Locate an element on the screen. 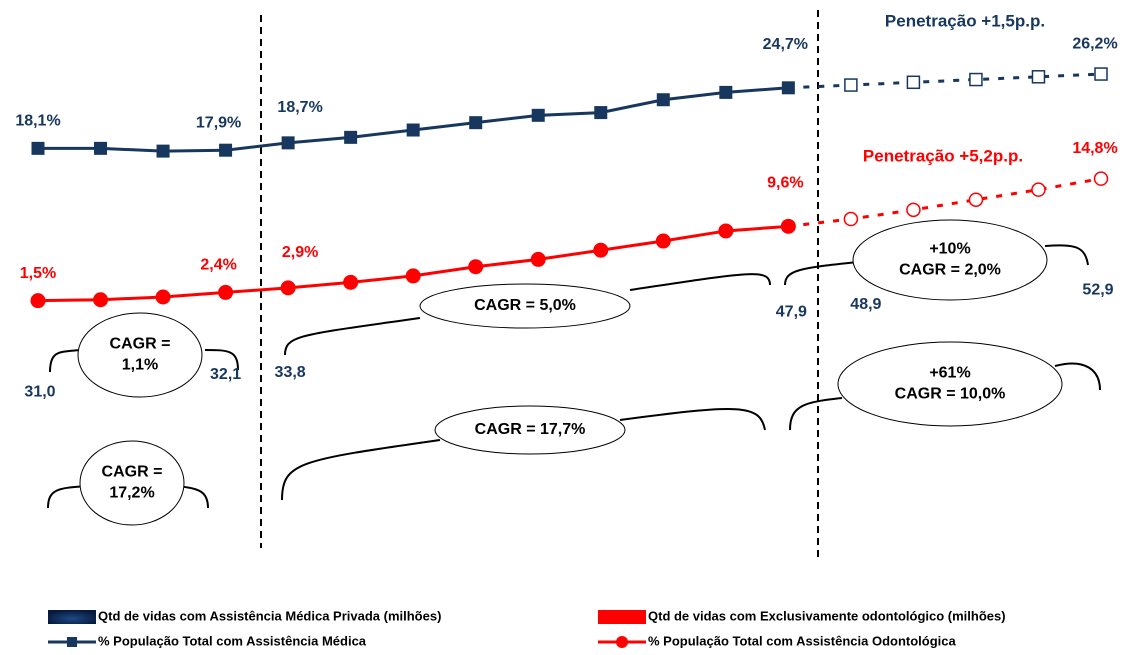 The image size is (1132, 655). data-label: 1,5% is located at coordinates (38, 273).